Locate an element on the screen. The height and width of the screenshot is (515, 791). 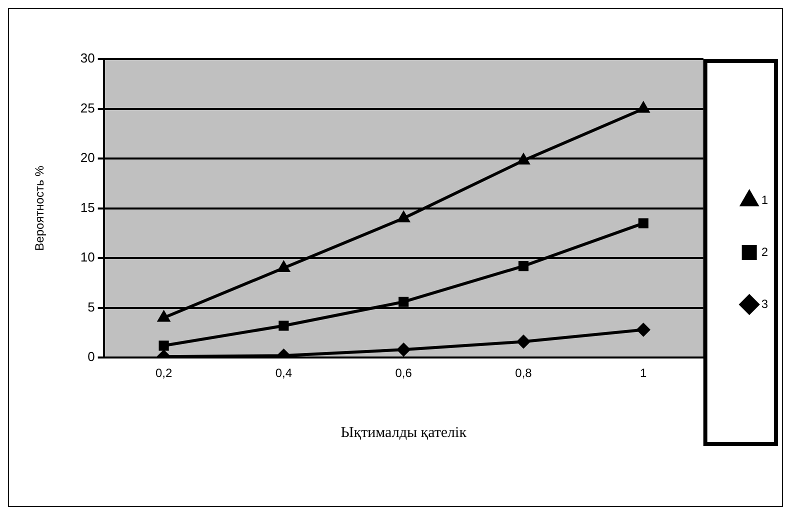
y-tick-label: 20 is located at coordinates (87, 158).